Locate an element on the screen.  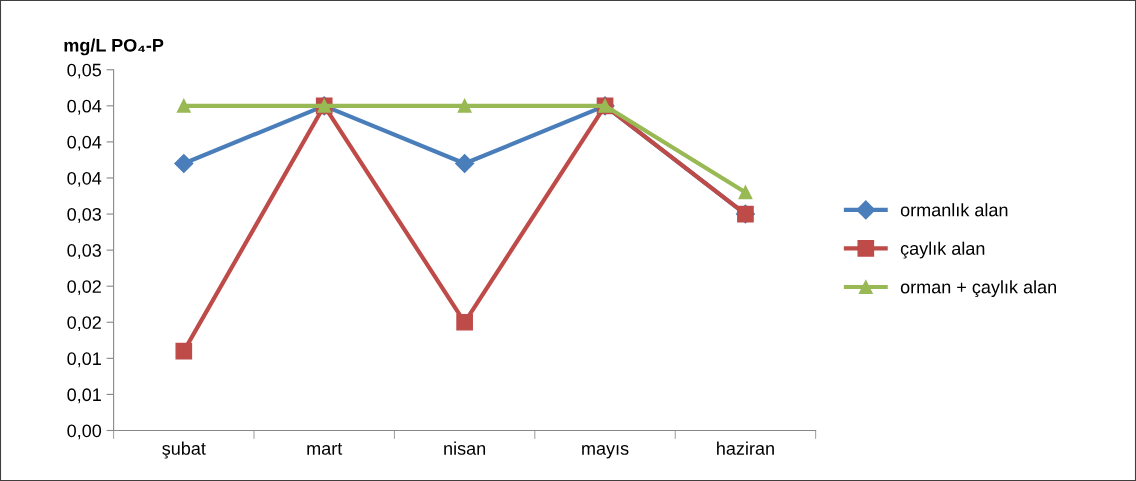
x-tick-label: nisan is located at coordinates (465, 448).